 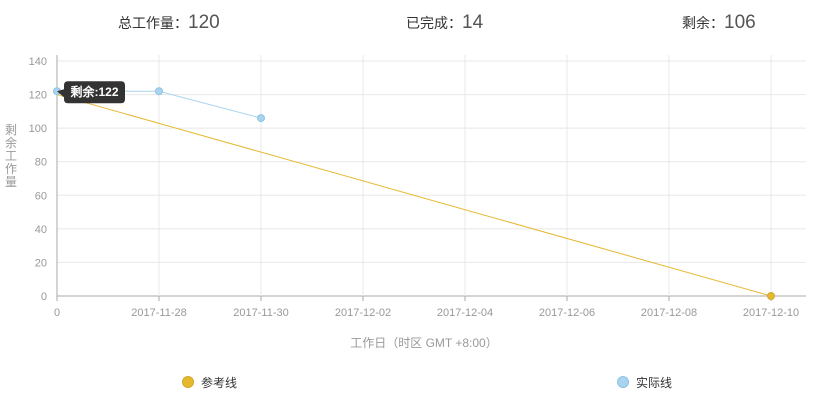 What do you see at coordinates (771, 313) in the screenshot?
I see `x-tick-label: 2017-12-10` at bounding box center [771, 313].